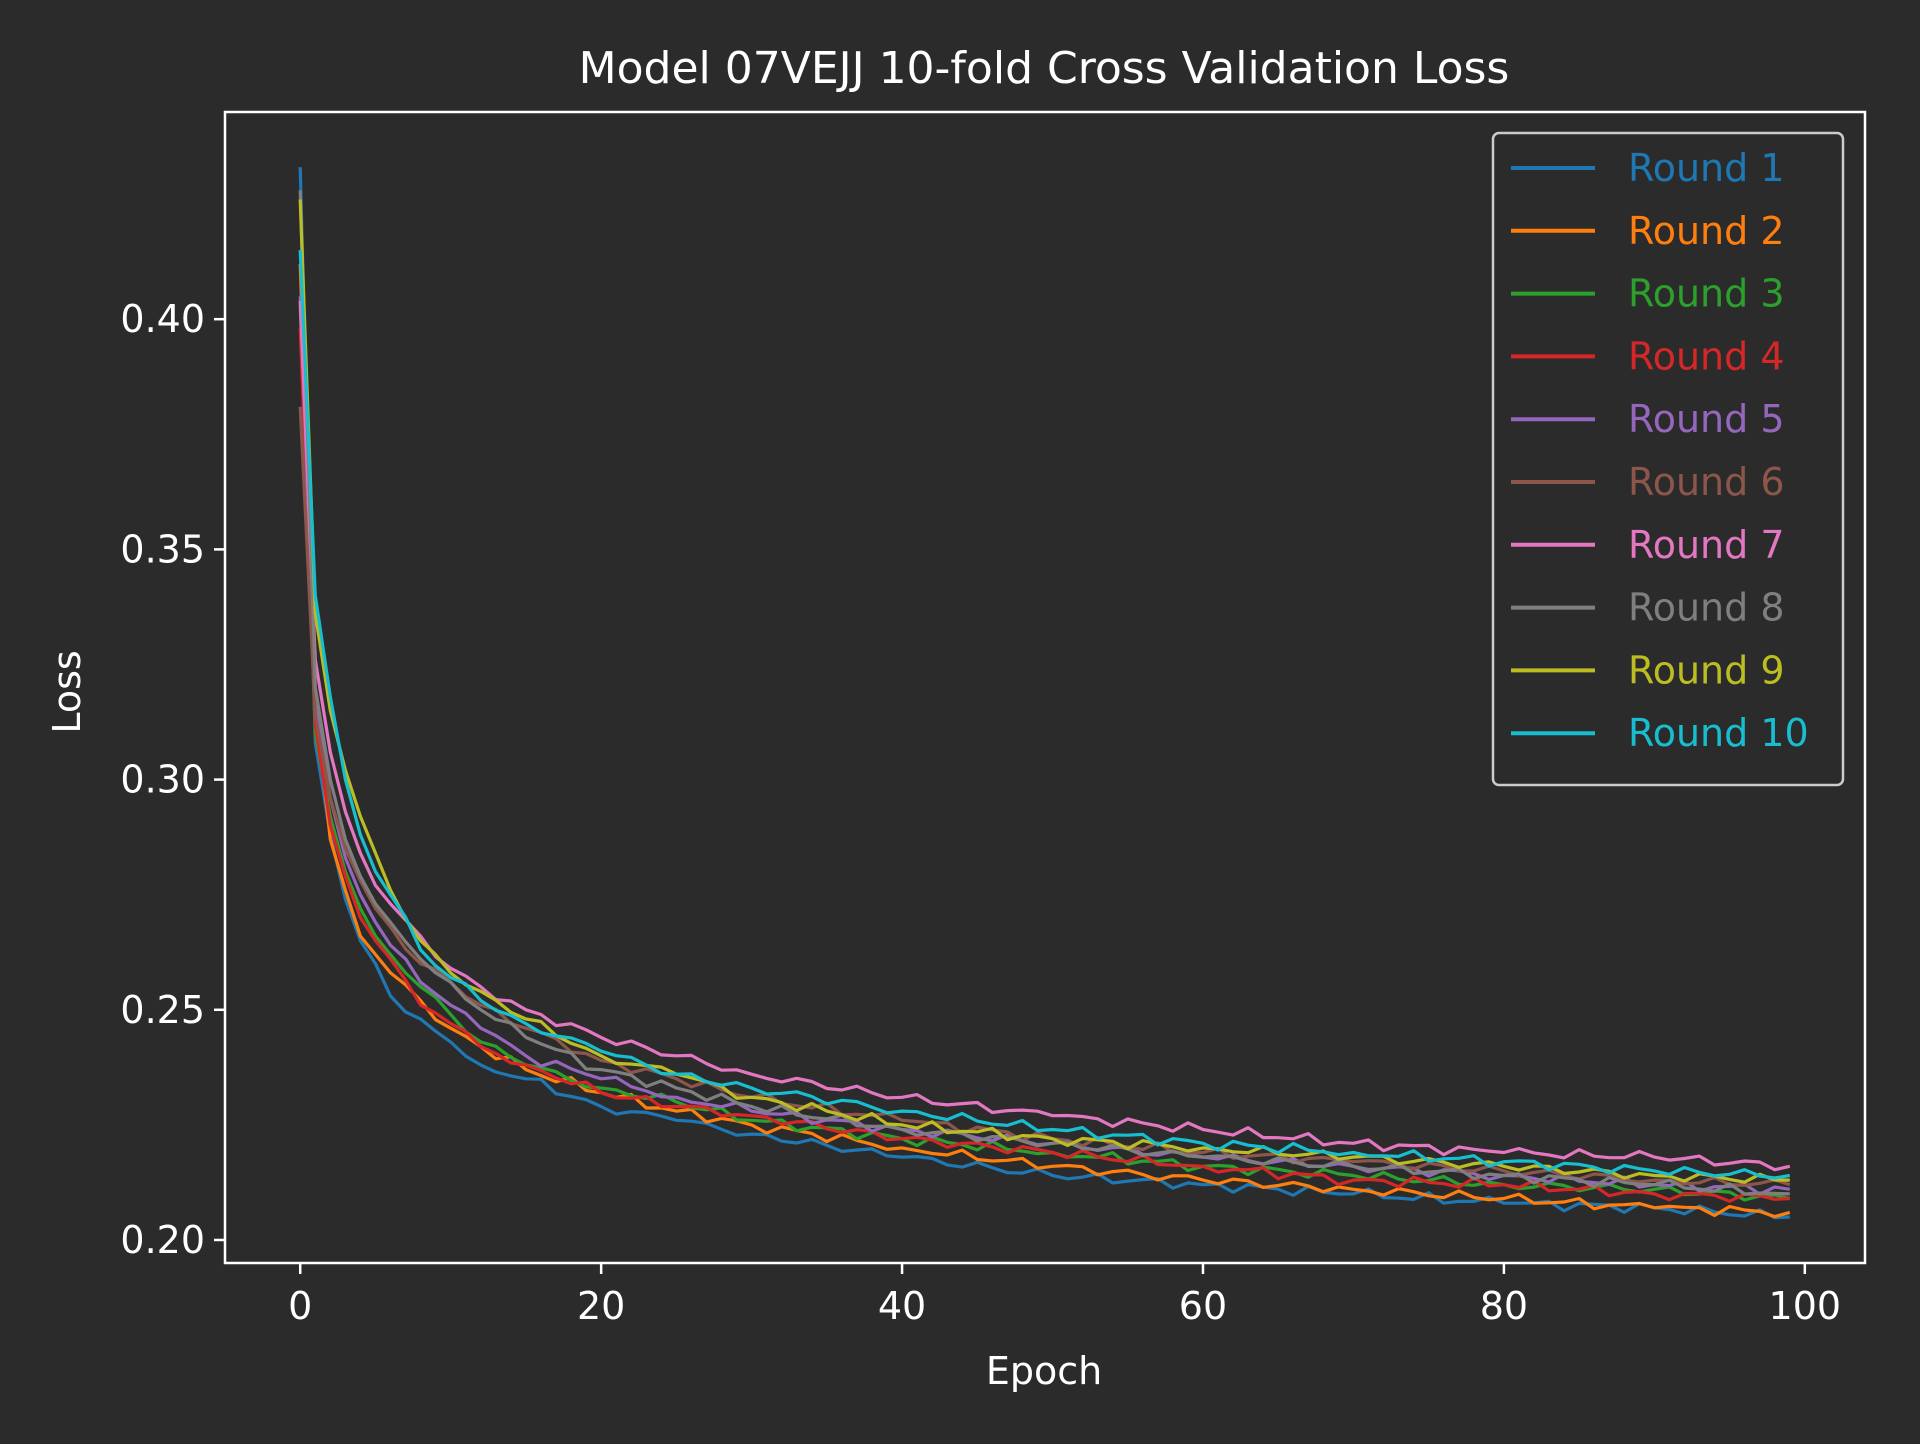 This screenshot has width=1920, height=1444. Describe the element at coordinates (1706, 356) in the screenshot. I see `legend-label: Round 4` at that location.